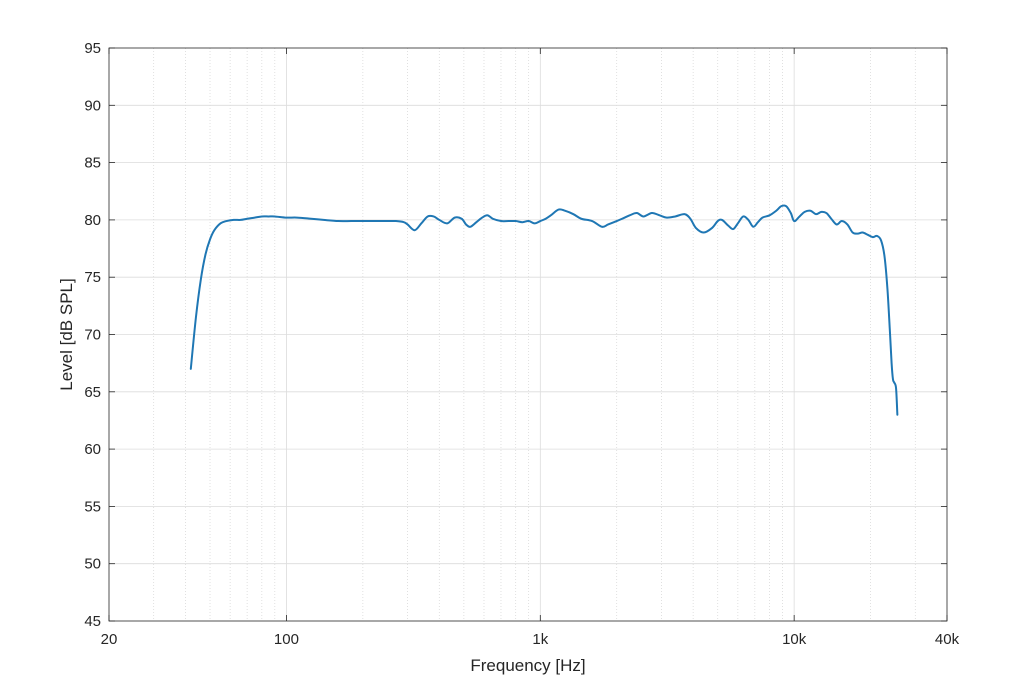  Describe the element at coordinates (66, 334) in the screenshot. I see `y-axis-title: Level [dB SPL]` at that location.